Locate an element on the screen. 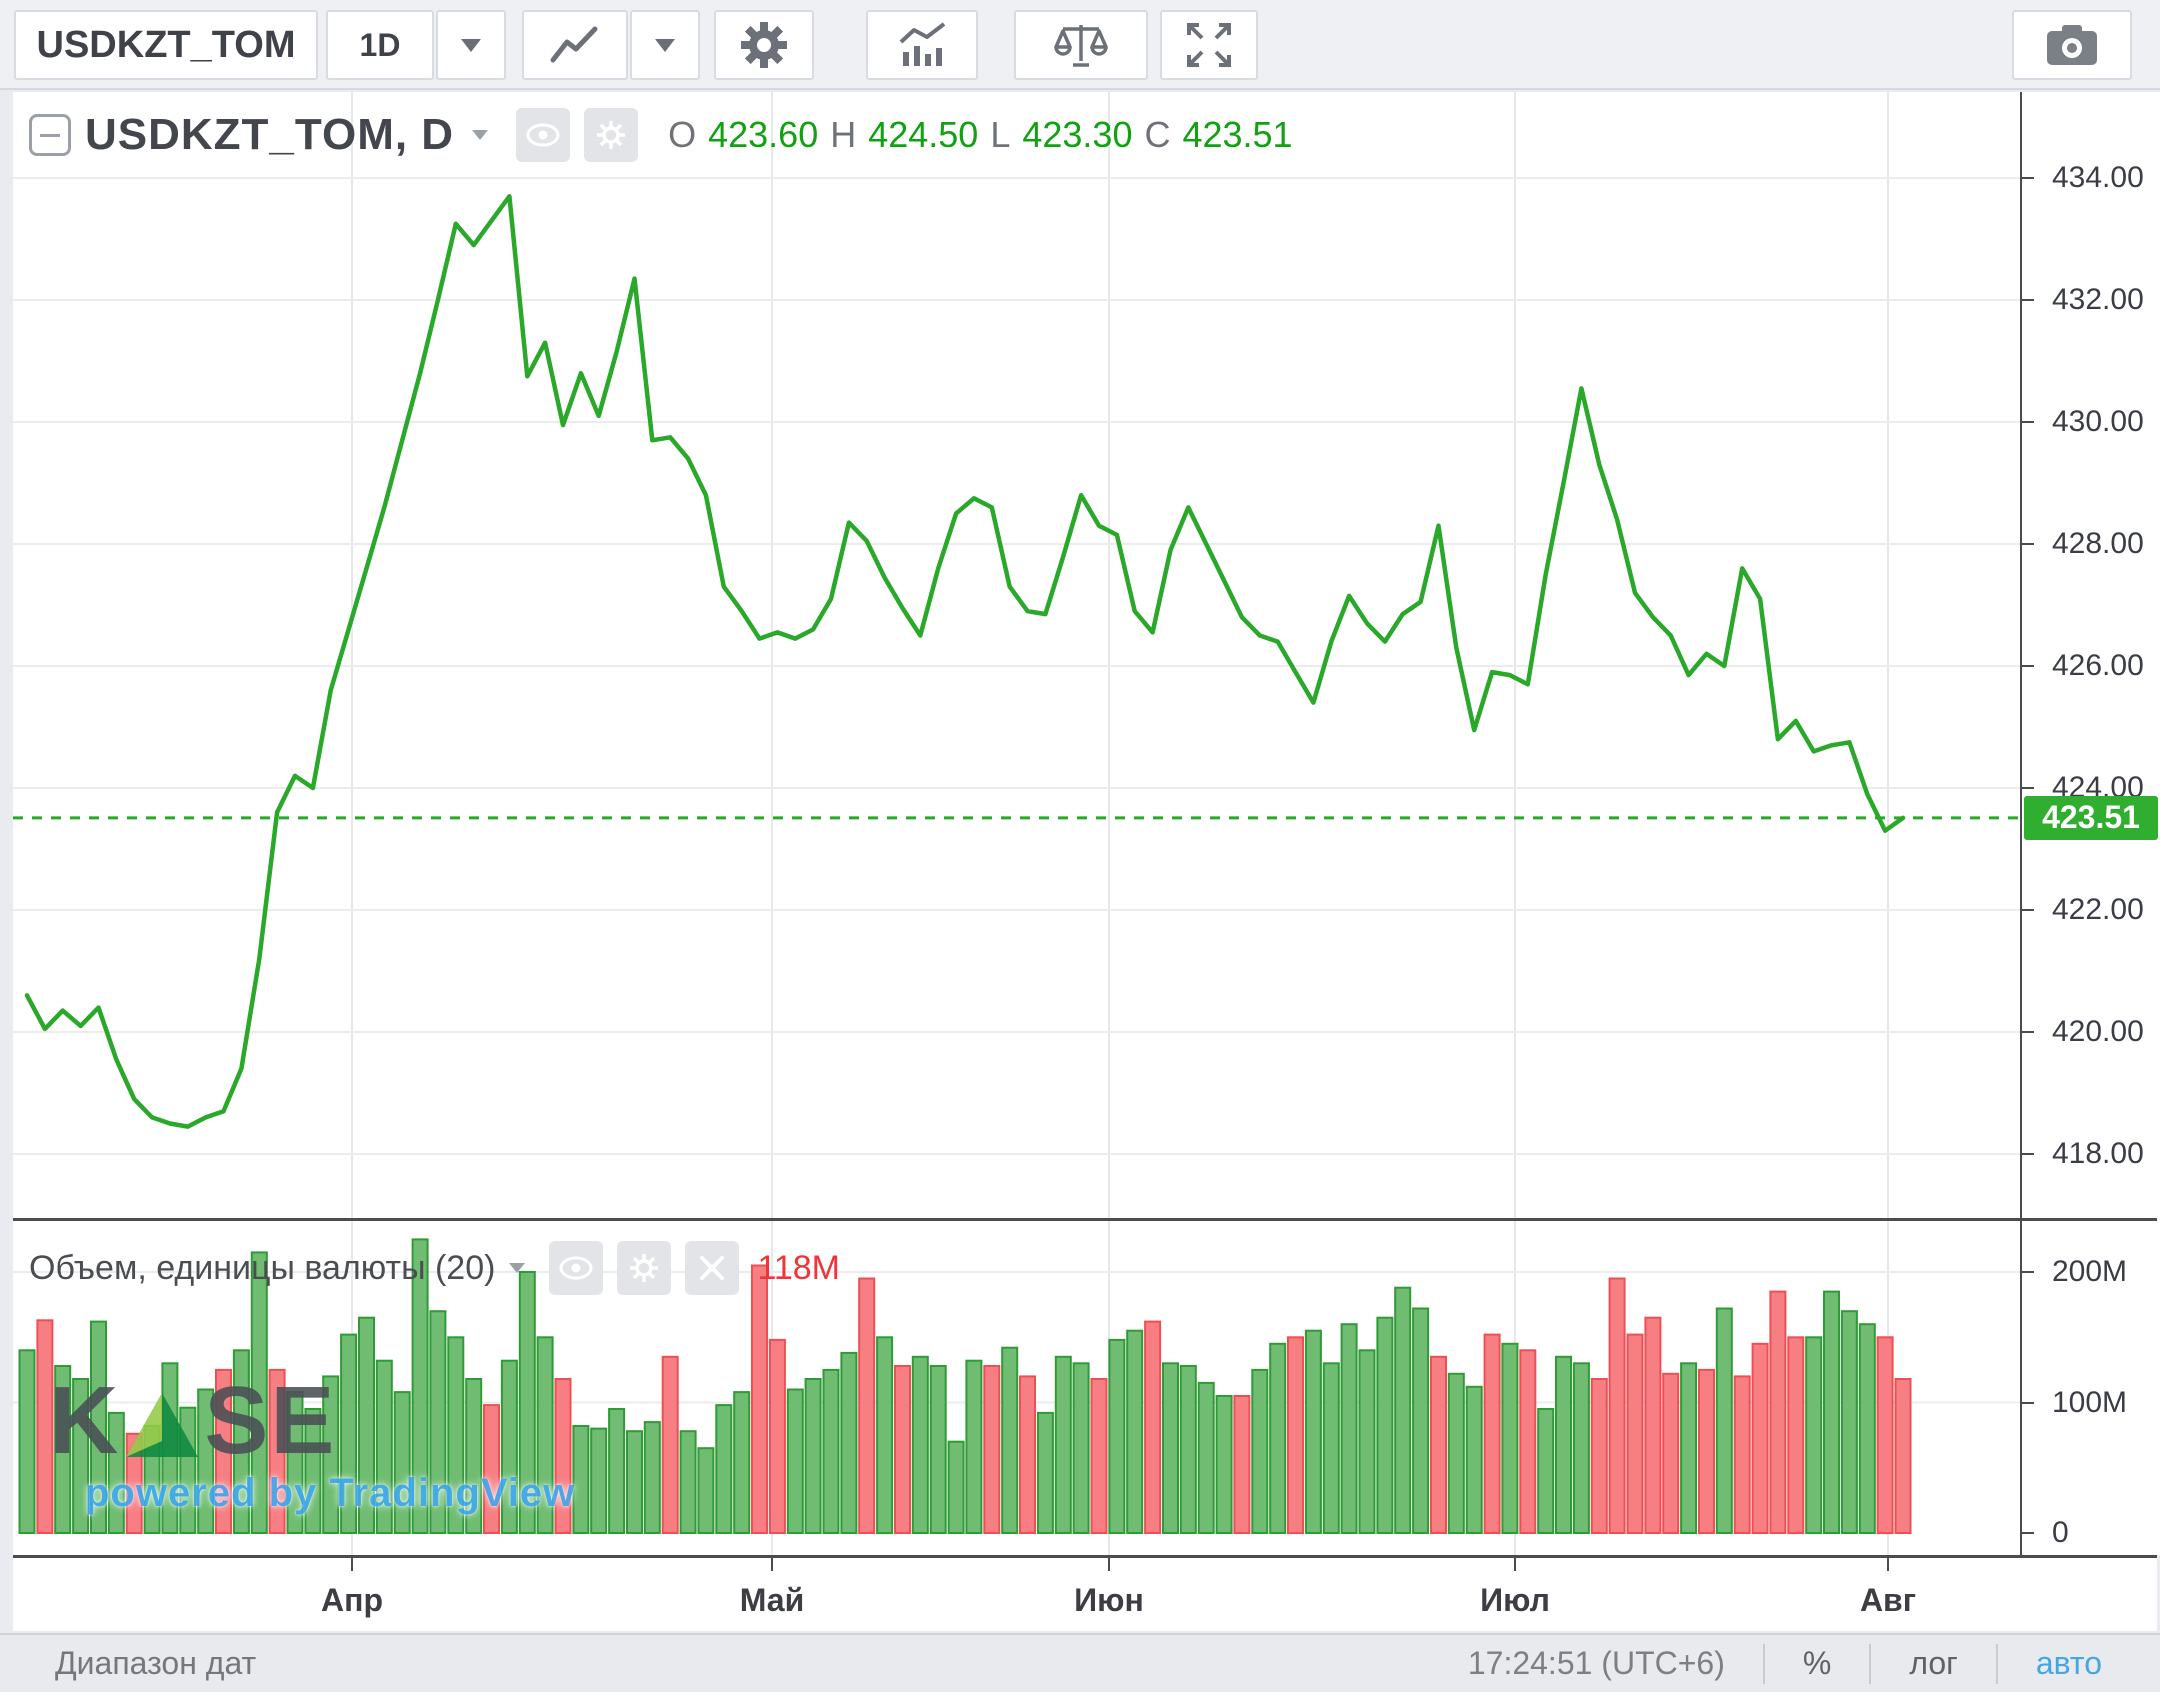  snapshot-button is located at coordinates (2072, 45).